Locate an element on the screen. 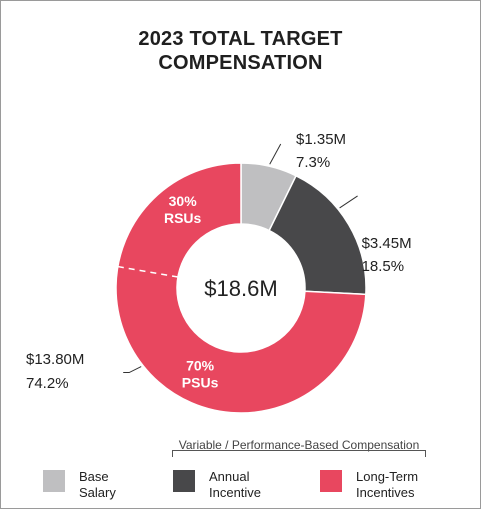 This screenshot has width=481, height=509. legend-label-line-2: Incentives is located at coordinates (385, 492).